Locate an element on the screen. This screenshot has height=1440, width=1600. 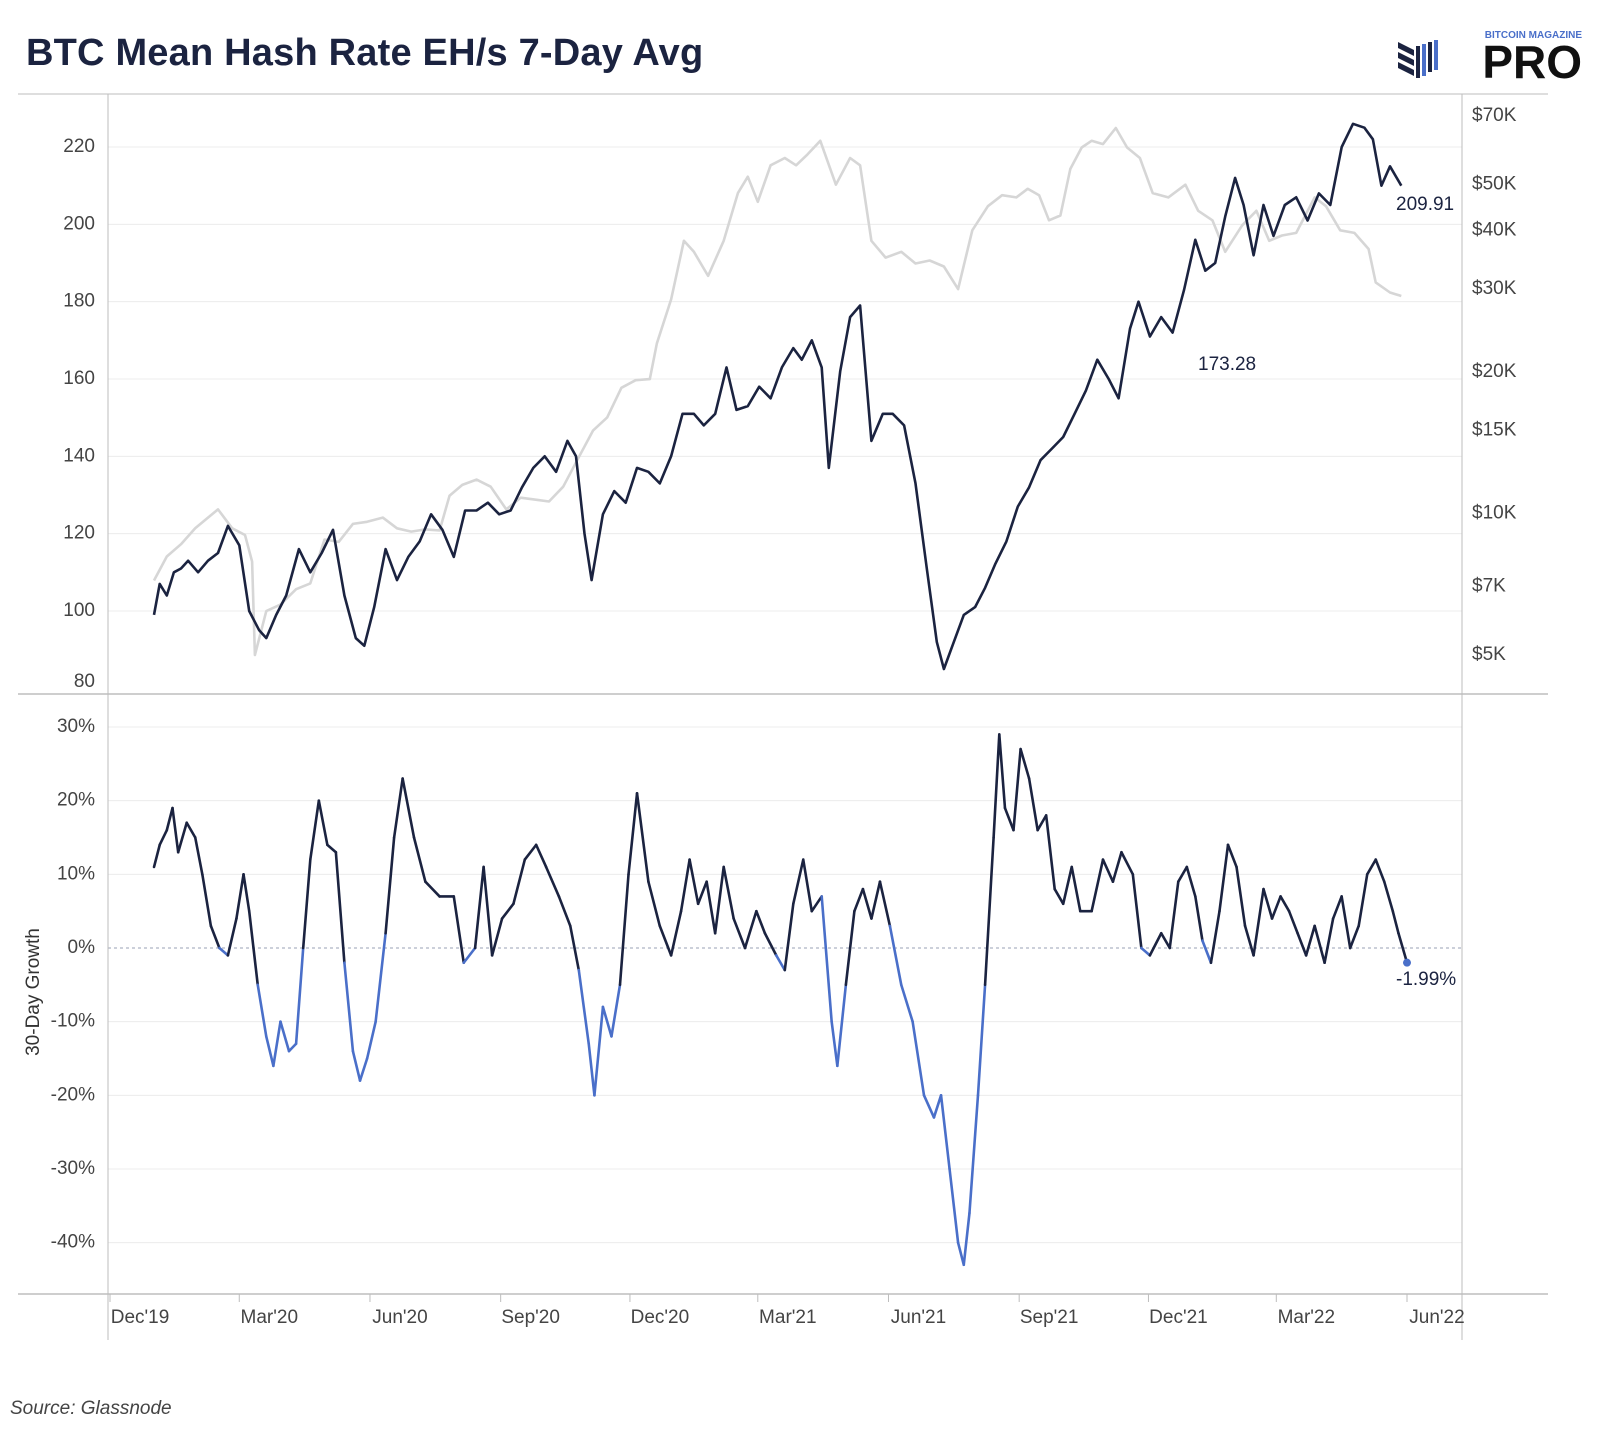
growth-end-dot is located at coordinates (1407, 962).